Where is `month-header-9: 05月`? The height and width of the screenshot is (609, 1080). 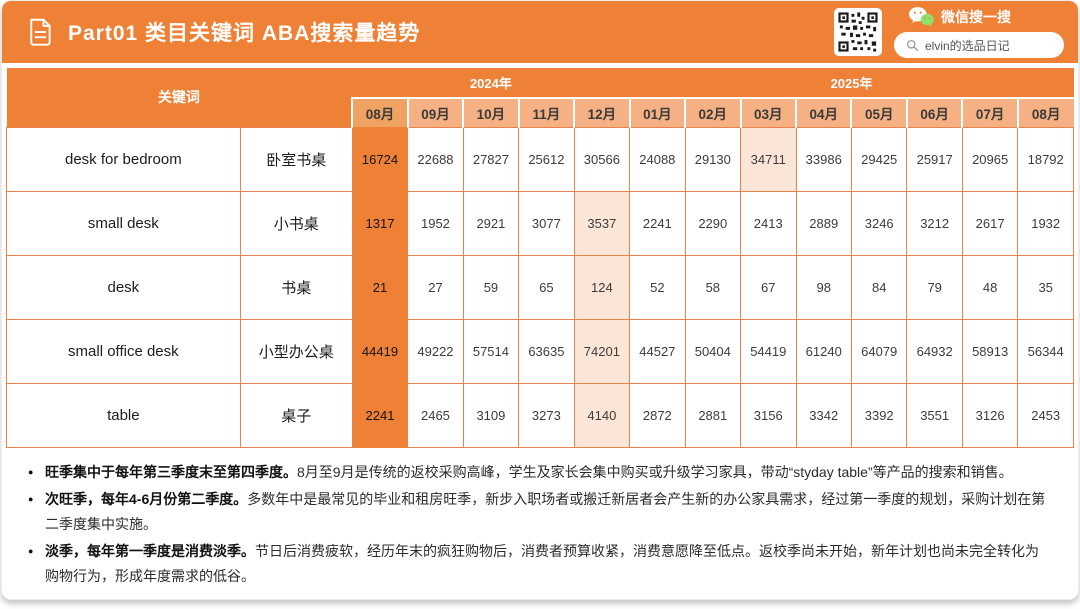
month-header-9: 05月 is located at coordinates (878, 112).